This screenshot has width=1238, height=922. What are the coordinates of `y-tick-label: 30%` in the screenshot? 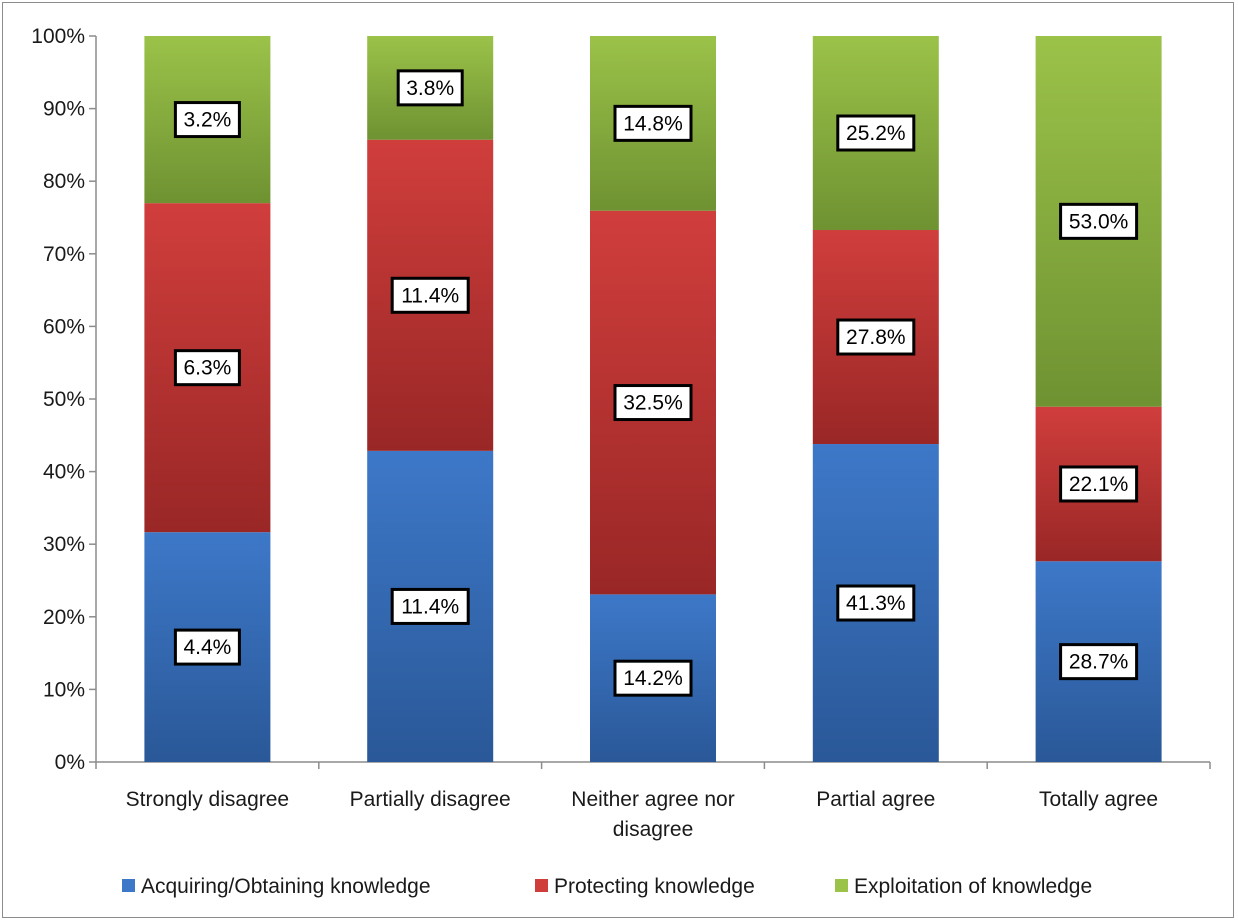 It's located at (64, 544).